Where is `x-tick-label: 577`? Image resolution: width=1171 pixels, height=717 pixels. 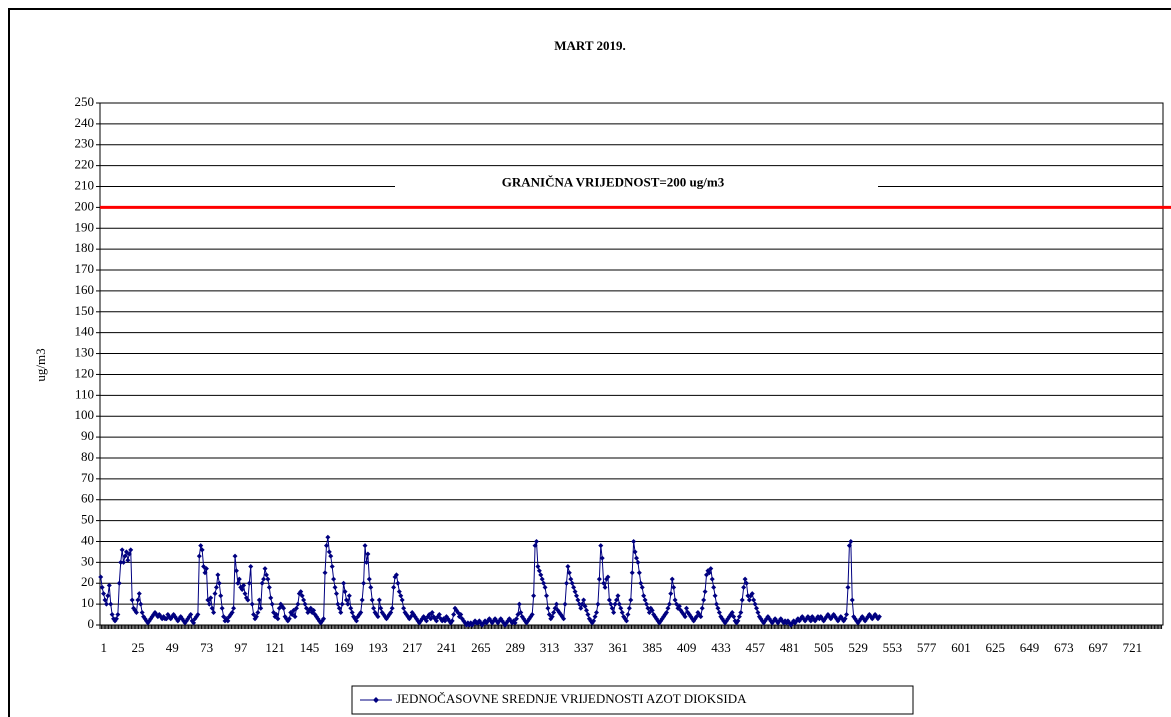
x-tick-label: 577 is located at coordinates (927, 647).